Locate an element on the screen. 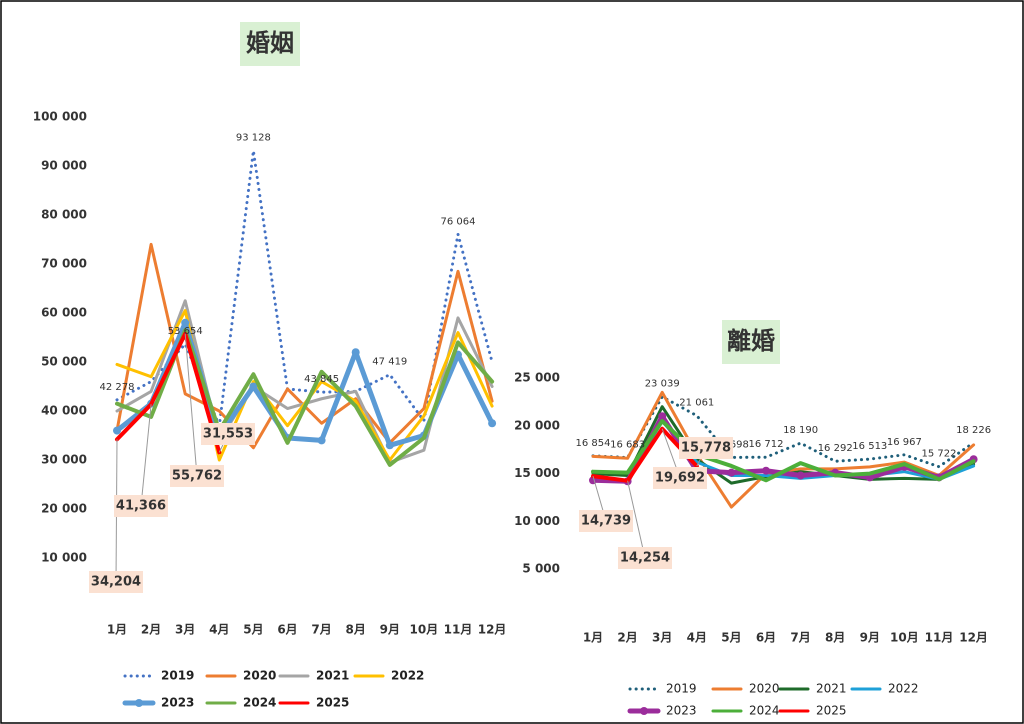  data-label: 31,553 is located at coordinates (228, 434).